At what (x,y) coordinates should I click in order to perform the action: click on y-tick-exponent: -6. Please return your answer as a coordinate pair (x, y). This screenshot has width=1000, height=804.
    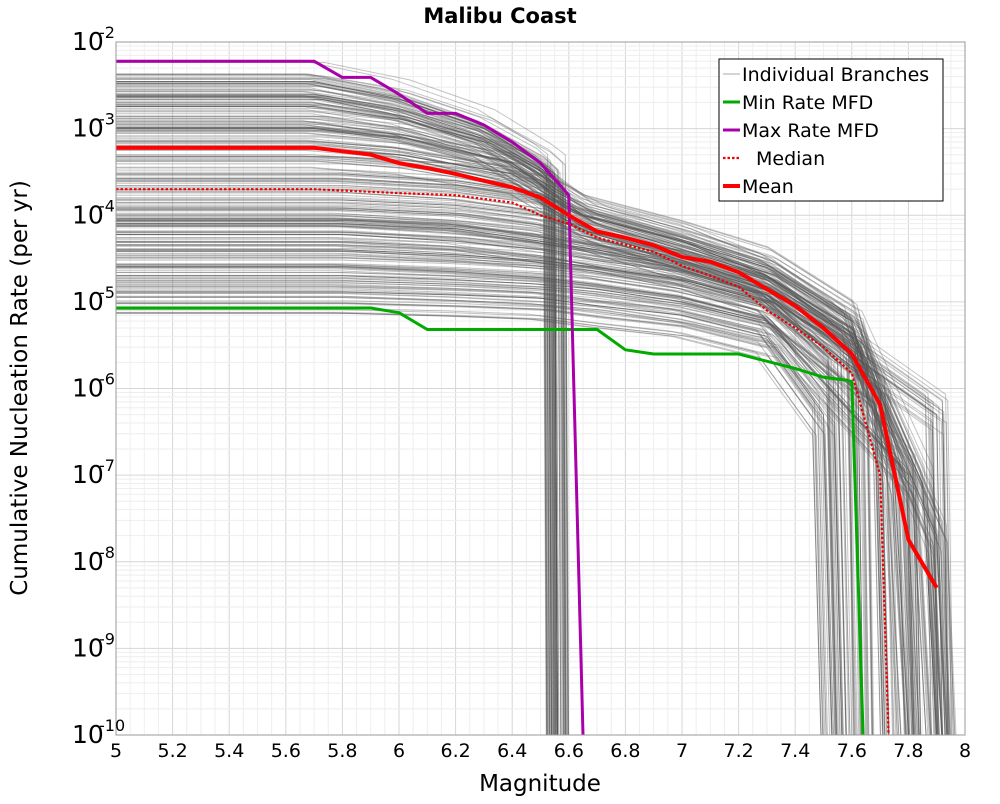
    Looking at the image, I should click on (107, 379).